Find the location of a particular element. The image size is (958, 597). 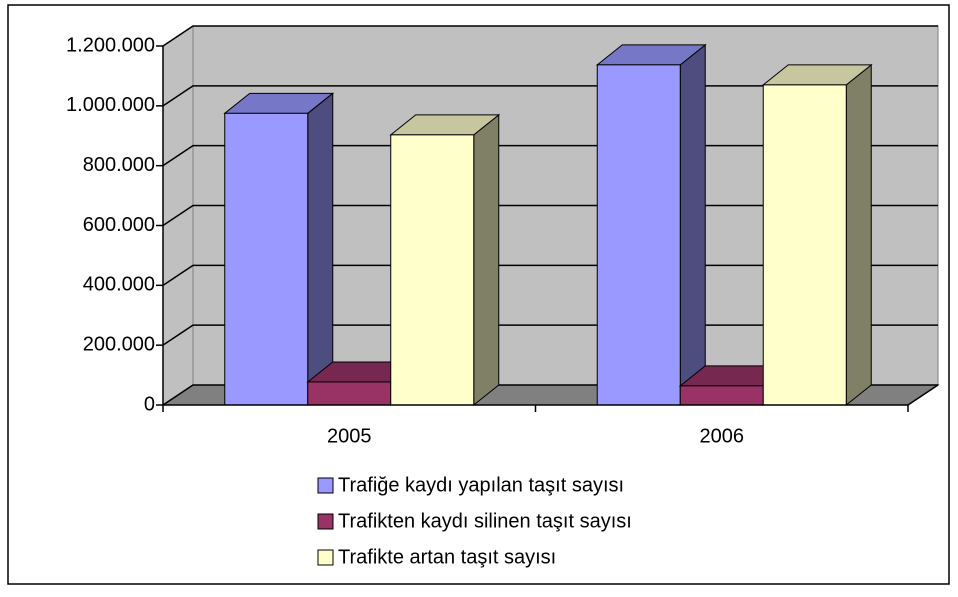

floor-edge is located at coordinates (923, 395).